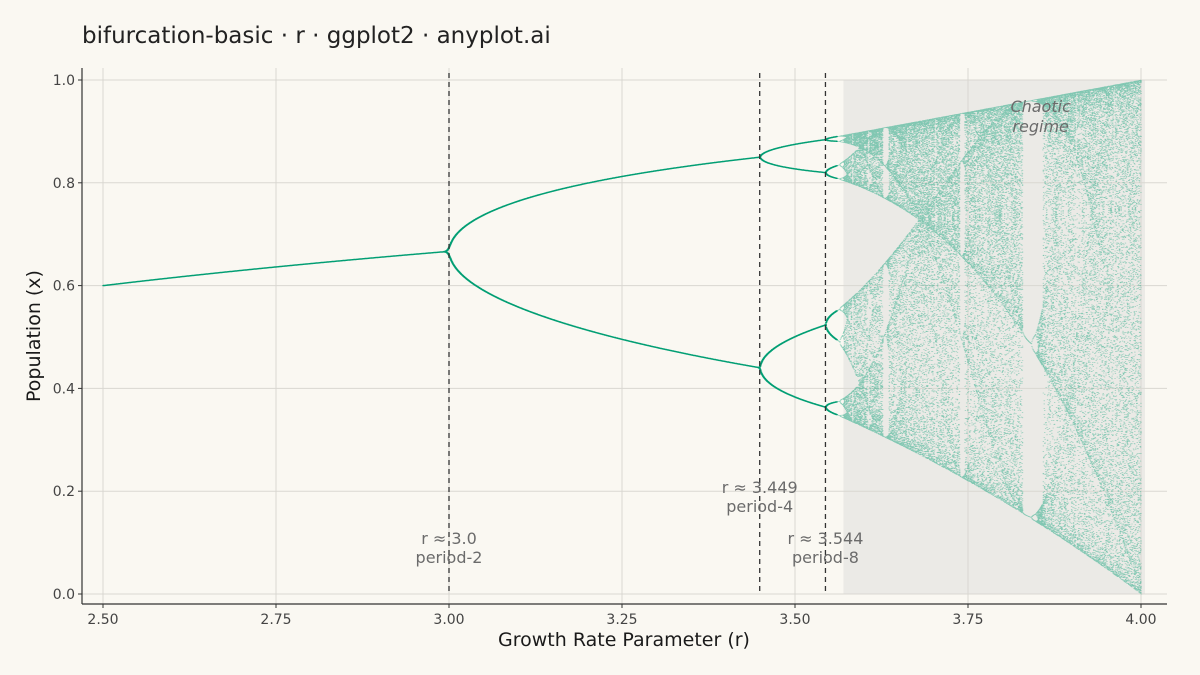  I want to click on y-axis-label: Population (x), so click(34, 336).